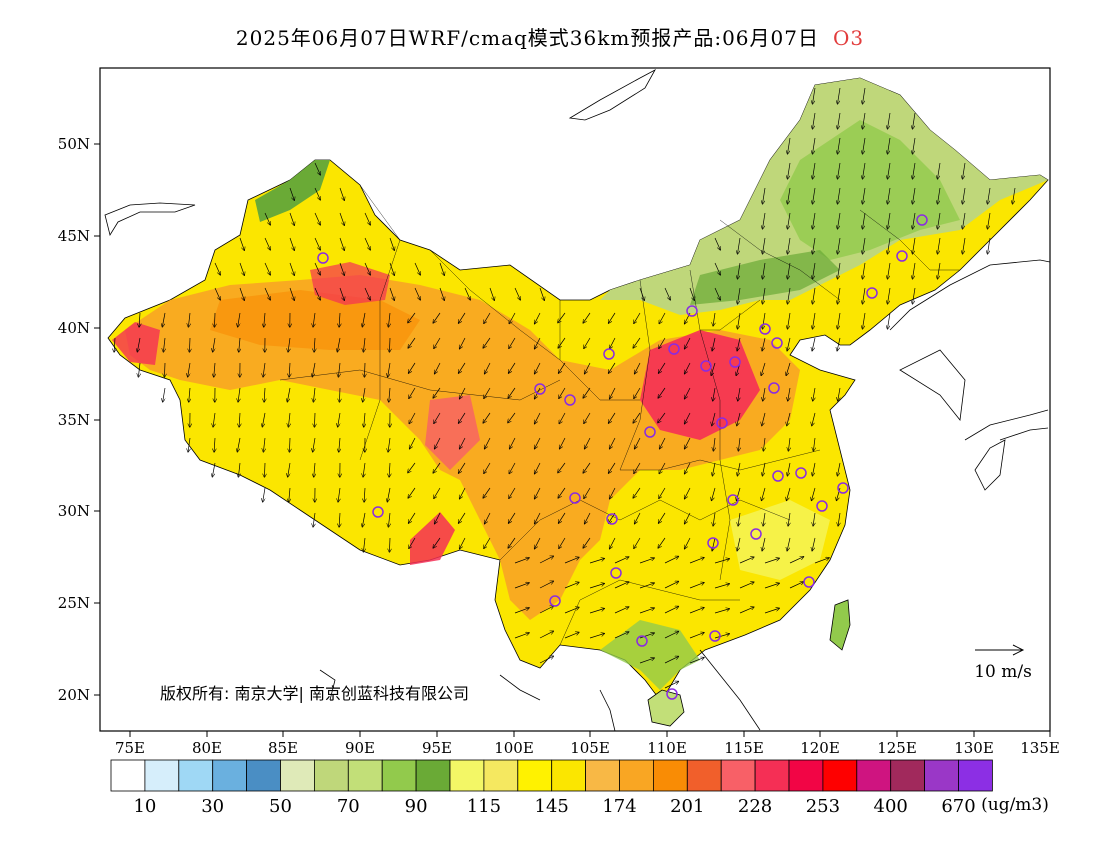 The image size is (1100, 850). I want to click on lon-label: 130E, so click(974, 748).